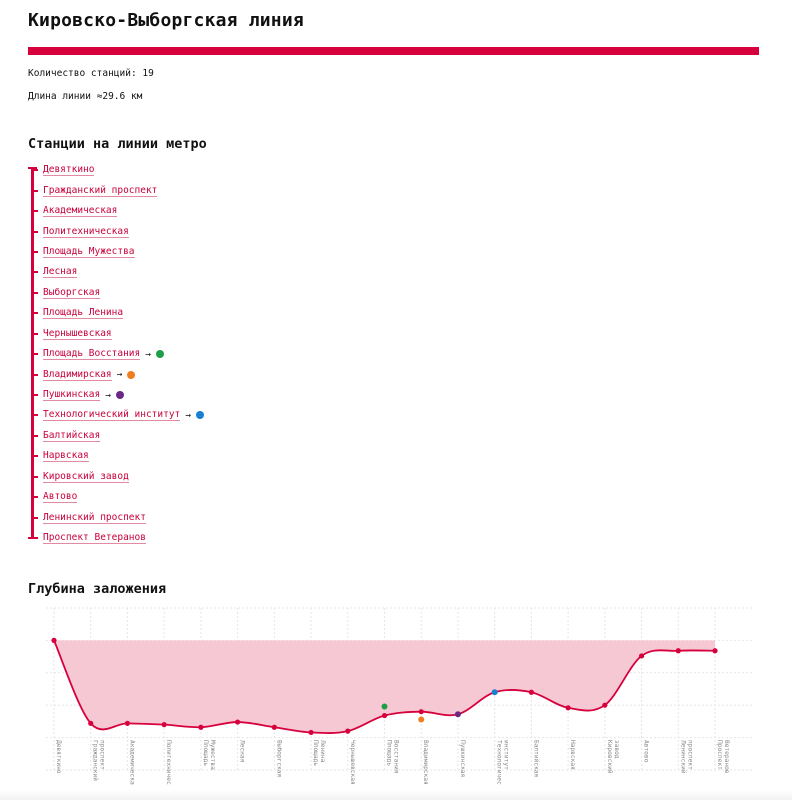 Image resolution: width=792 pixels, height=800 pixels. I want to click on station-link: Выборгская, so click(72, 292).